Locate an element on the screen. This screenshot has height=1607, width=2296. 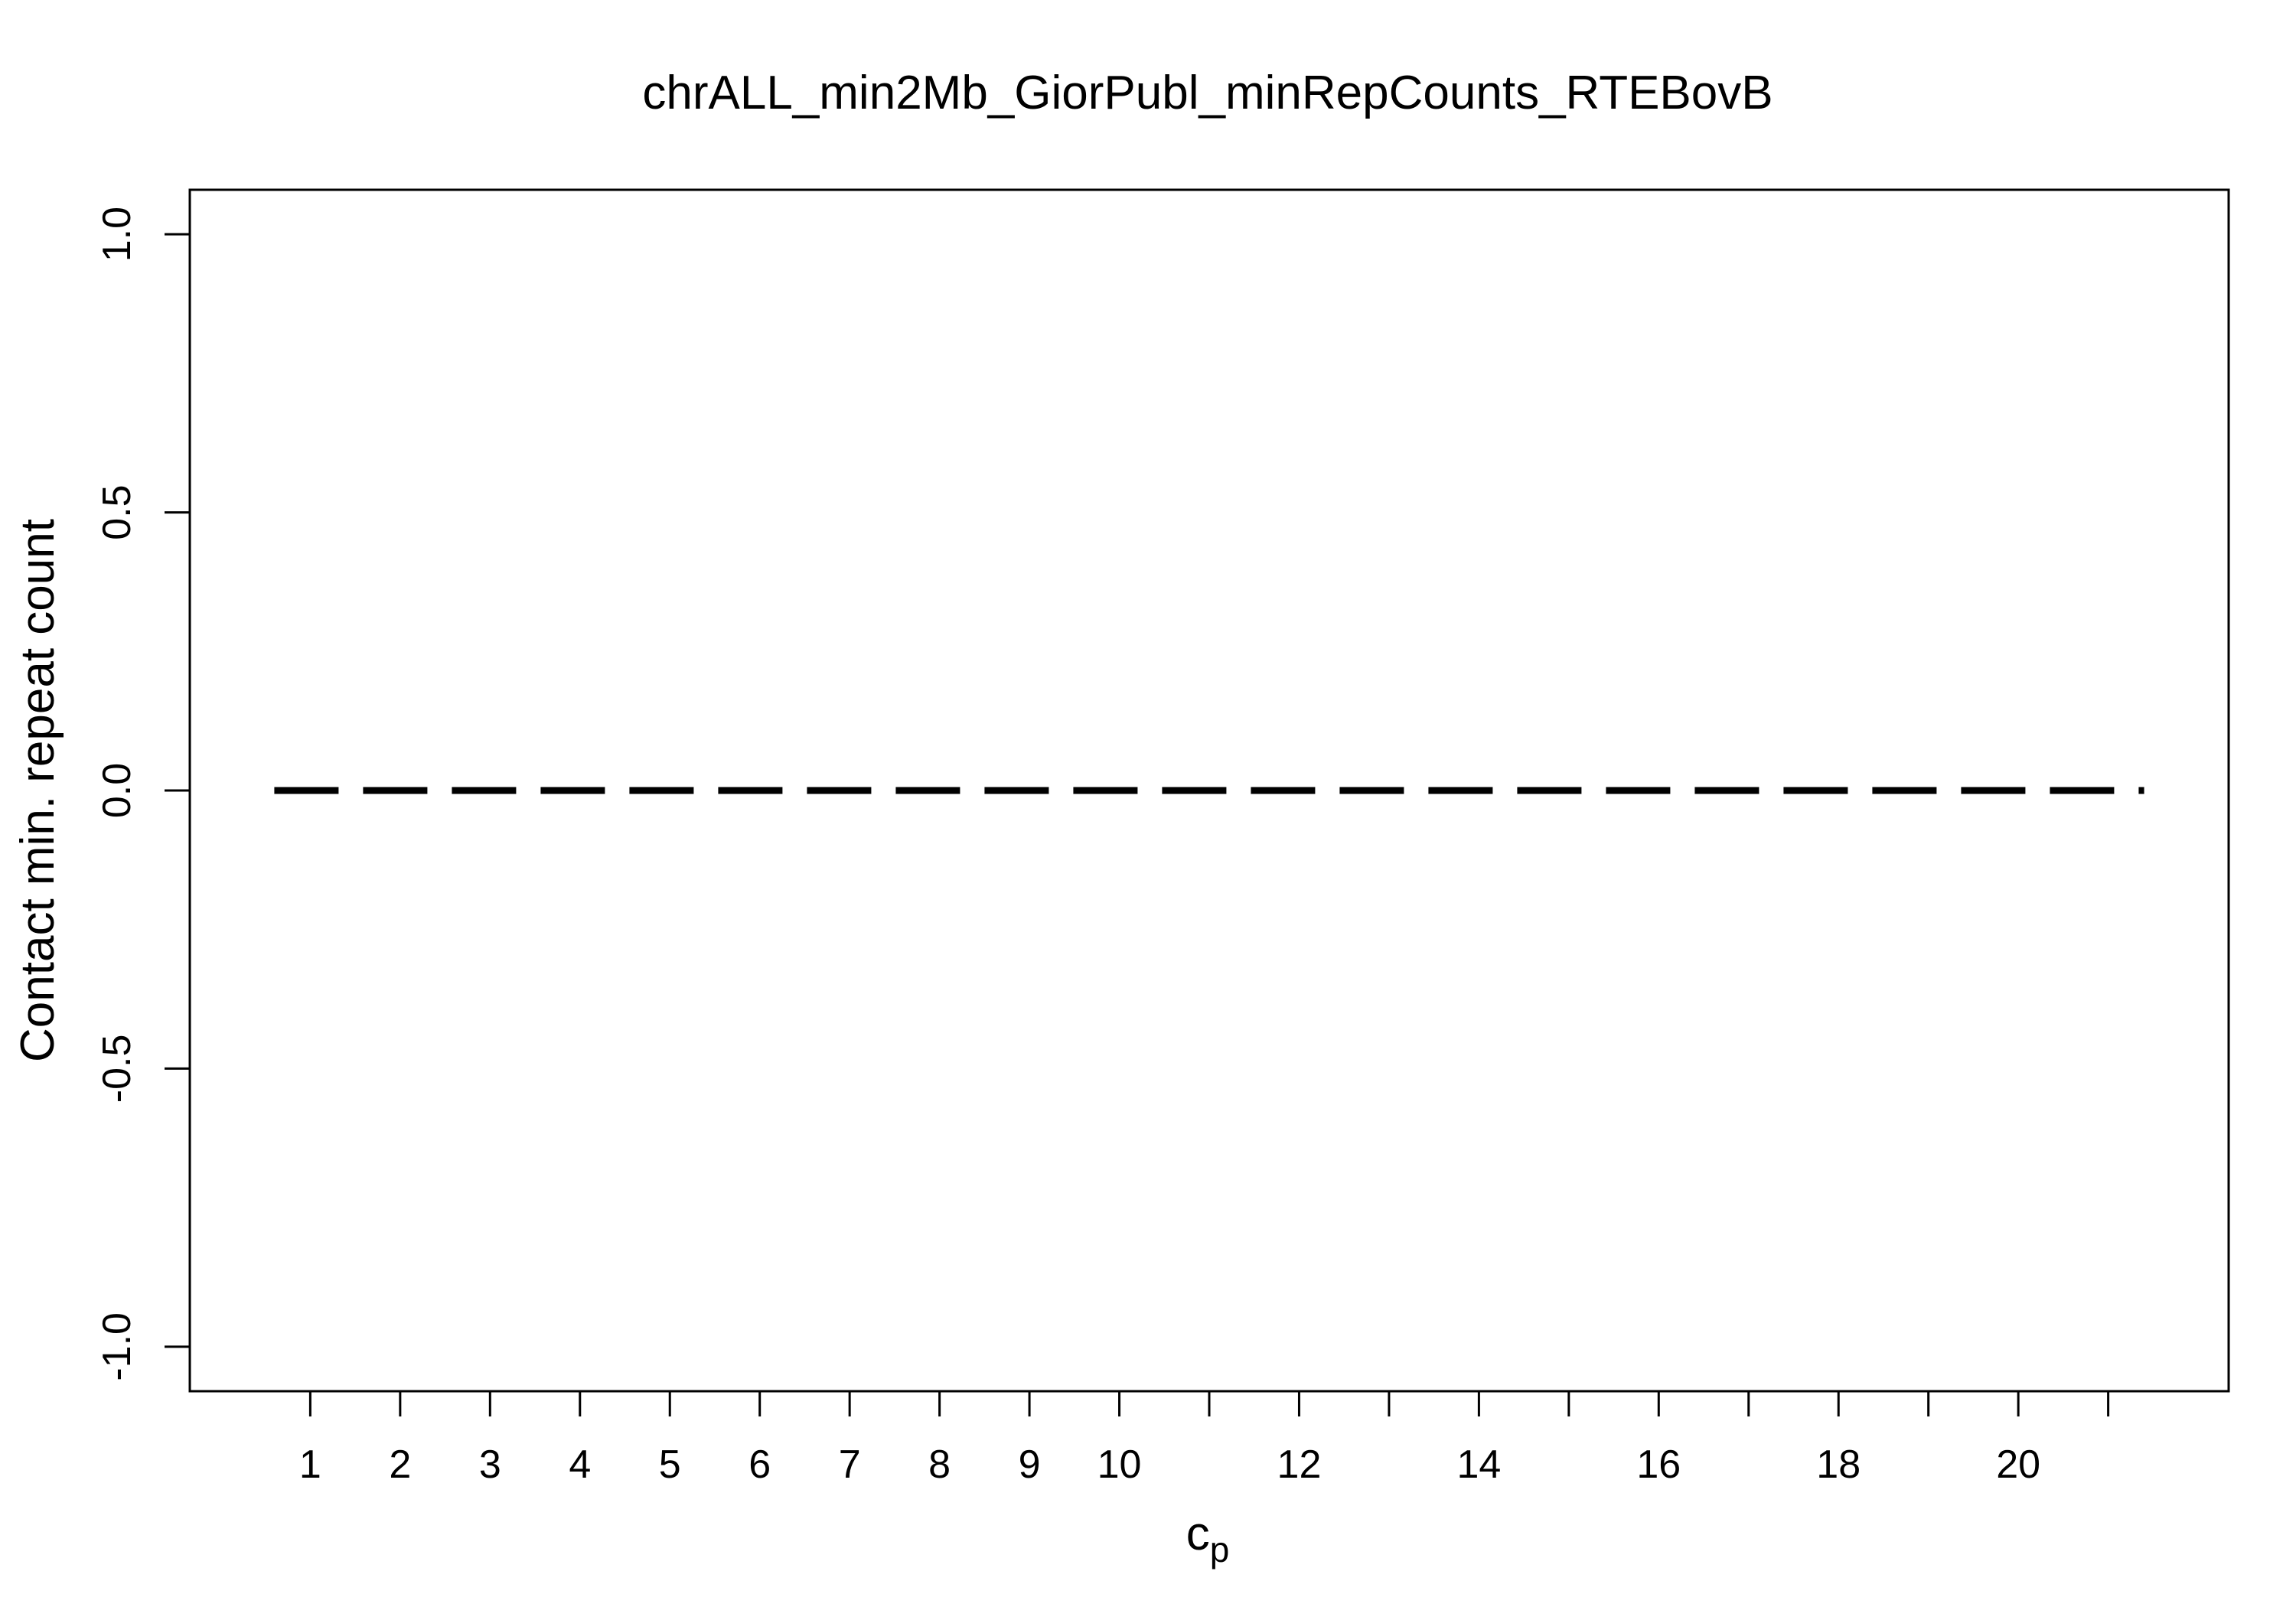
x-axis-label: cp is located at coordinates (1208, 1539).